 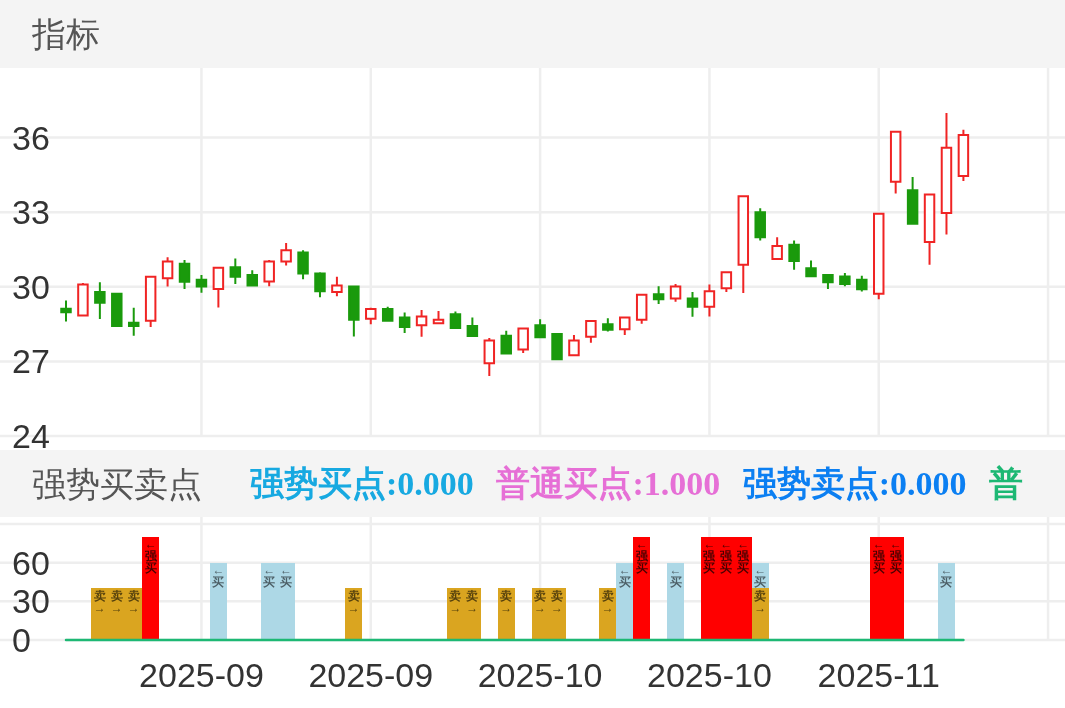 What do you see at coordinates (362, 483) in the screenshot?
I see `legend-label: 强势买点:0.000` at bounding box center [362, 483].